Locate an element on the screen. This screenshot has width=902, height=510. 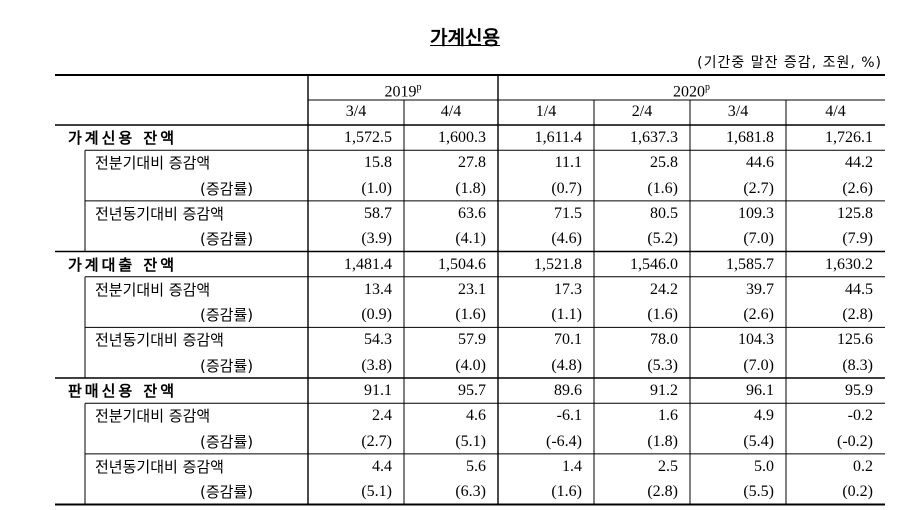
cell: 13.4 is located at coordinates (378, 289).